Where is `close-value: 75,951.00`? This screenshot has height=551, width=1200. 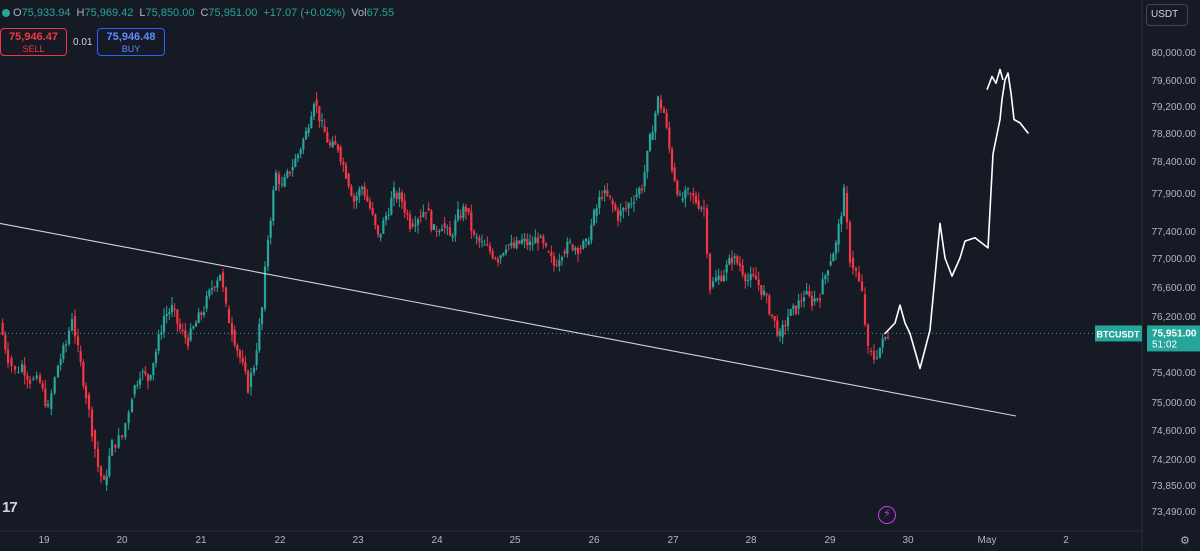 close-value: 75,951.00 is located at coordinates (233, 13).